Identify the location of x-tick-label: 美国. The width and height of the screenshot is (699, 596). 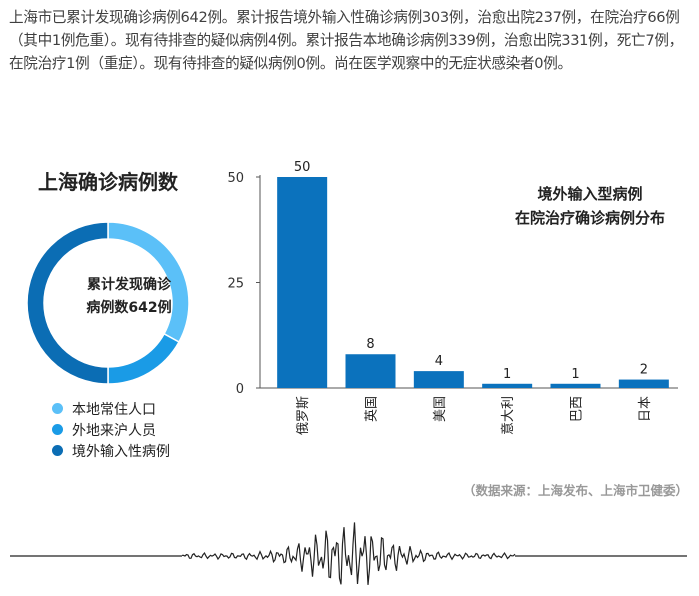
(440, 409).